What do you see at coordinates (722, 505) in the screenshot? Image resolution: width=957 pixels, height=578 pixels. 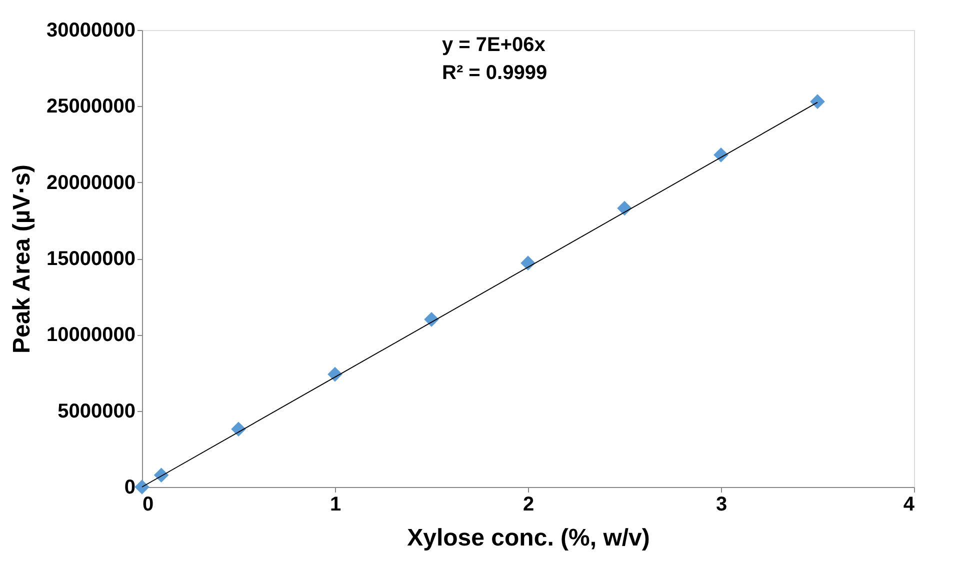 I see `x-tick-label: 3` at bounding box center [722, 505].